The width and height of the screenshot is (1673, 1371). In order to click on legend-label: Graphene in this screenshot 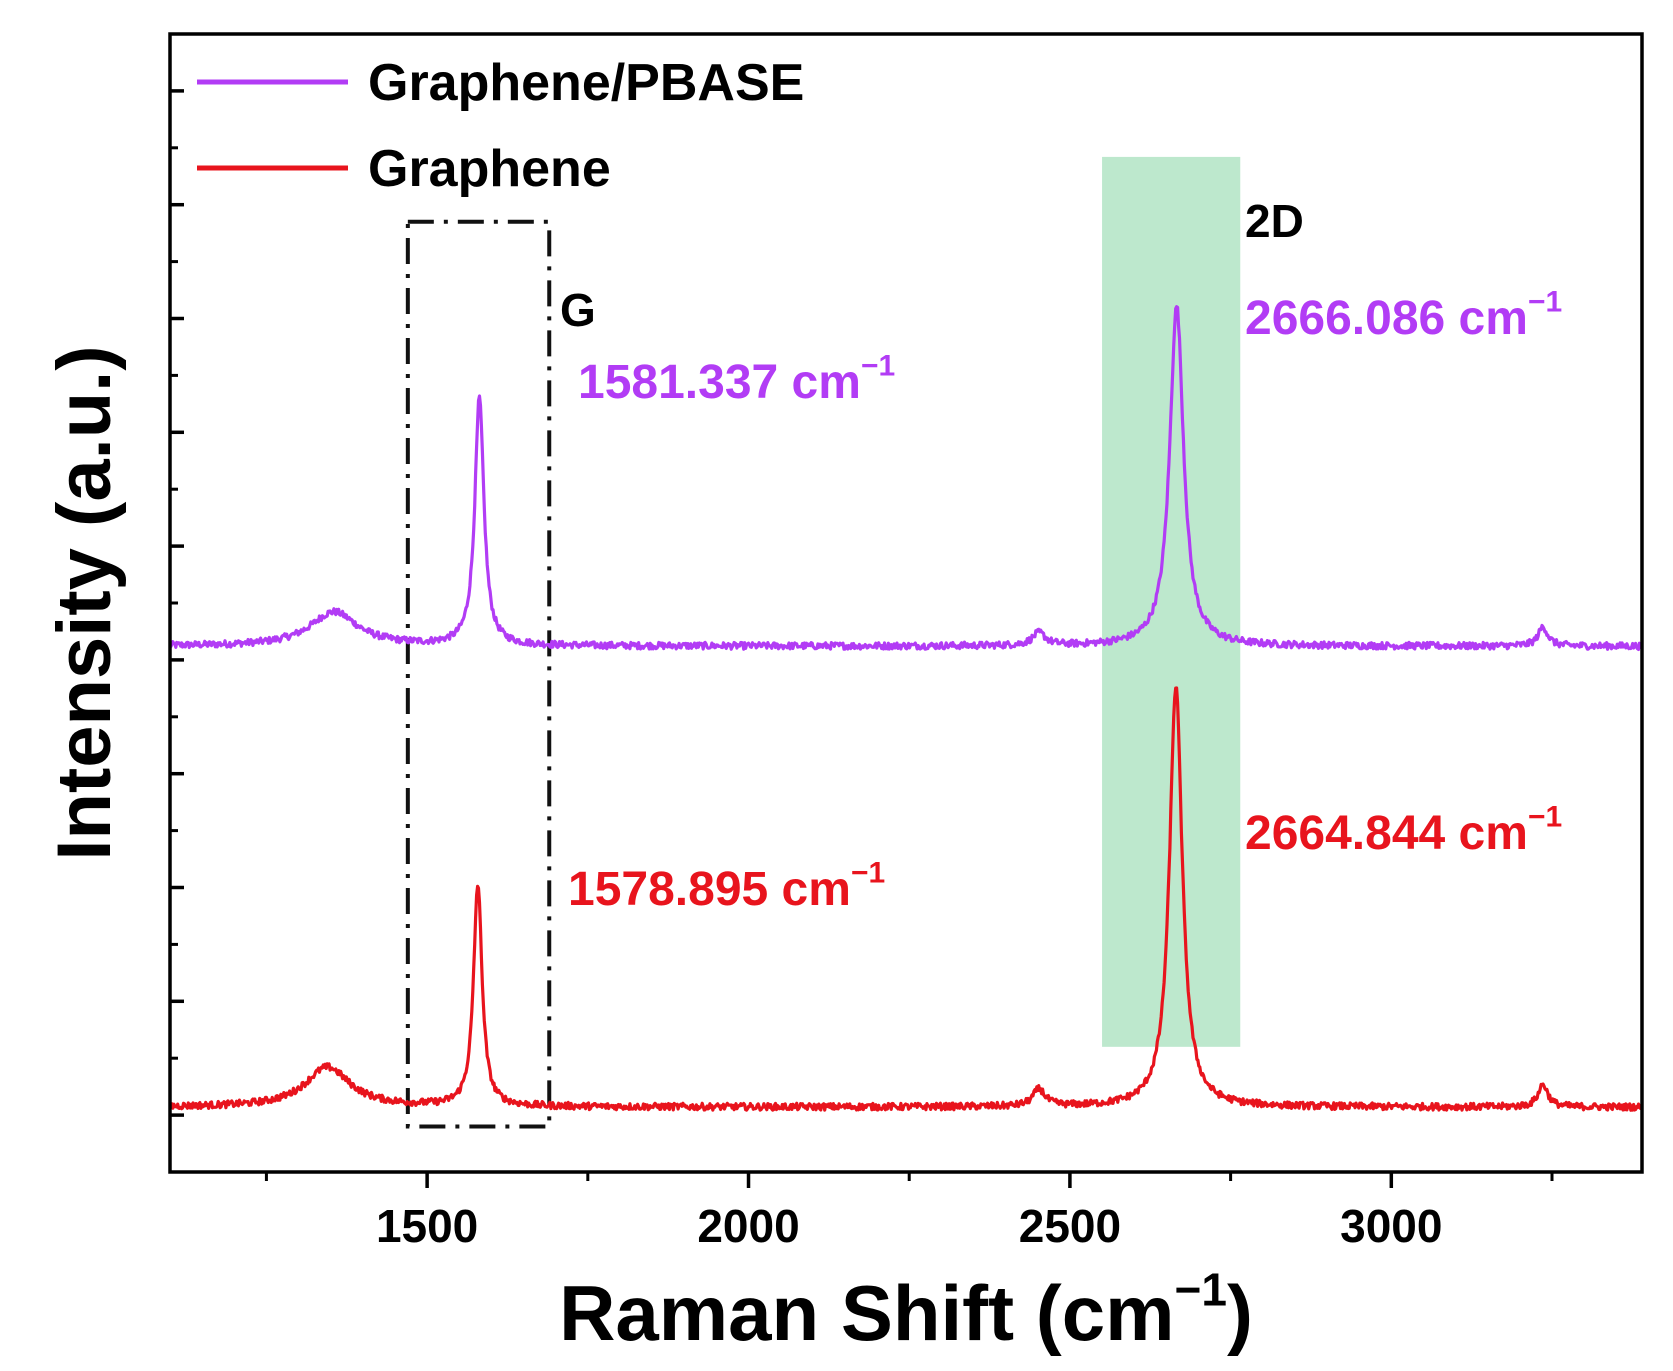, I will do `click(489, 169)`.